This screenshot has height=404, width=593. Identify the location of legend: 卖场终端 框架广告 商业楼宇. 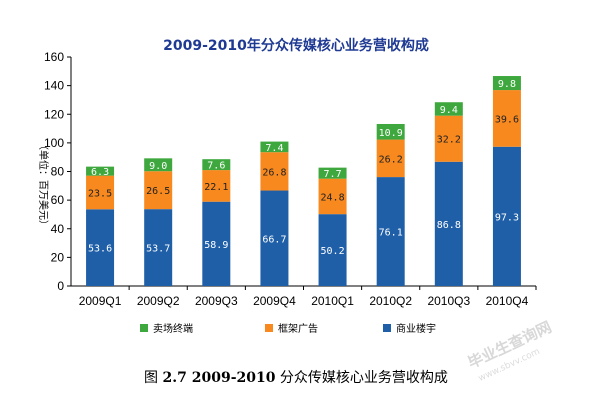
(288, 328).